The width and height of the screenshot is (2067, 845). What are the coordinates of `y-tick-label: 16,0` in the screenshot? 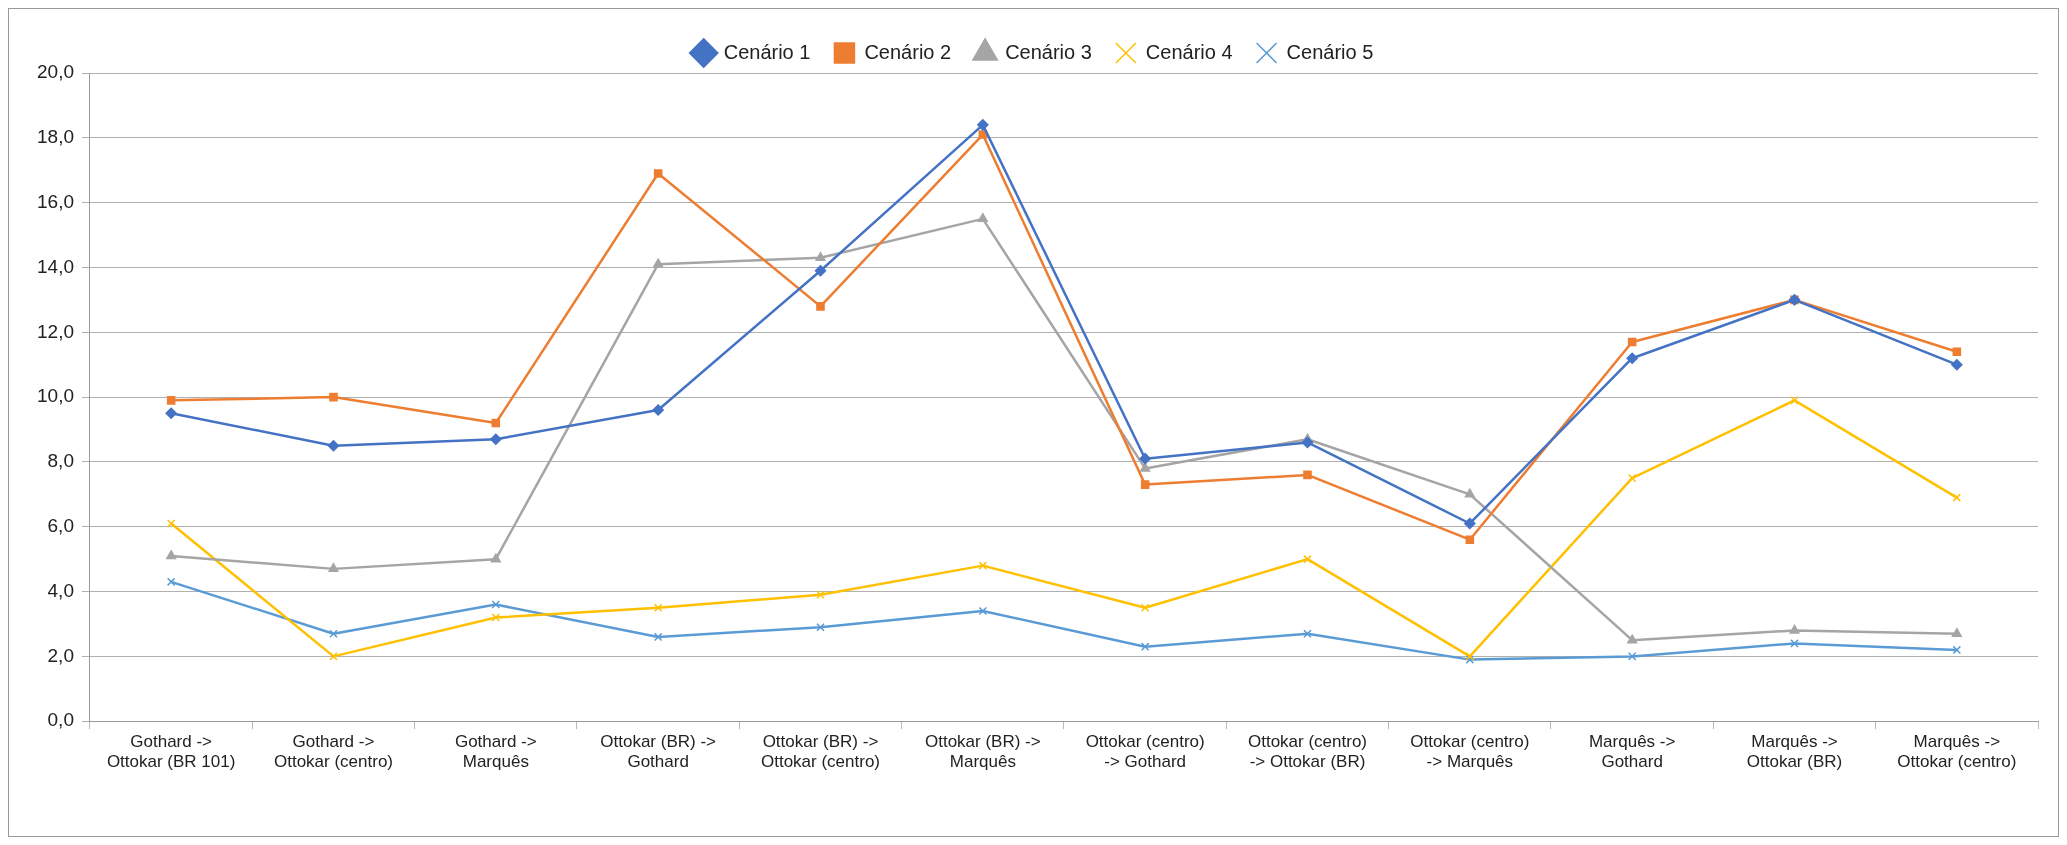 It's located at (55, 201).